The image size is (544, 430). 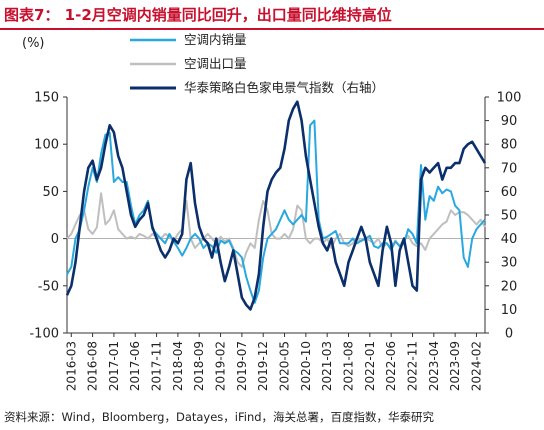 What do you see at coordinates (135, 366) in the screenshot?
I see `x-tick-label: 2017-06` at bounding box center [135, 366].